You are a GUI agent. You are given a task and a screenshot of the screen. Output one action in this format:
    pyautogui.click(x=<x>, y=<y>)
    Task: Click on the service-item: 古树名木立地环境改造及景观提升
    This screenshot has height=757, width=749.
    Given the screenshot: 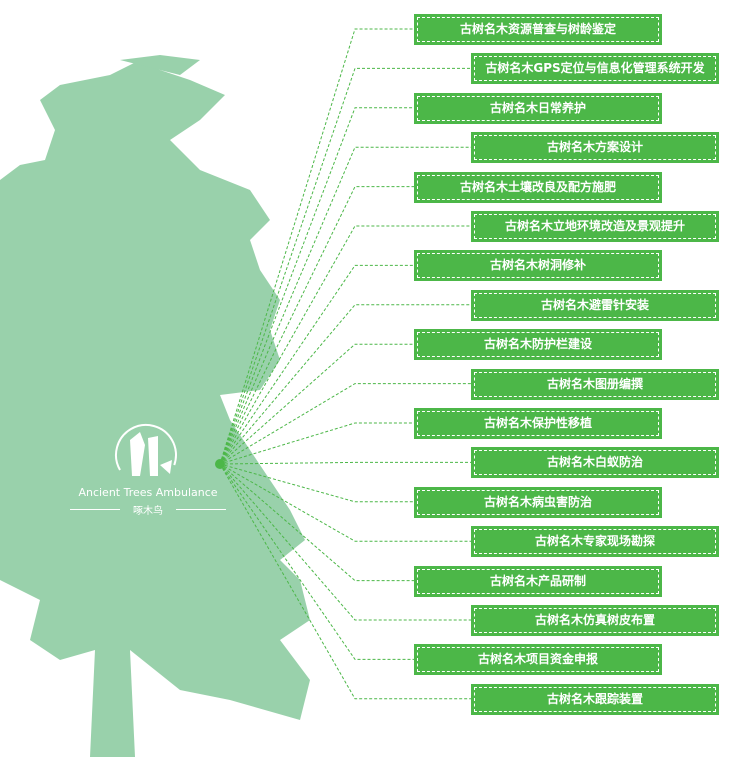 What is the action you would take?
    pyautogui.click(x=595, y=226)
    